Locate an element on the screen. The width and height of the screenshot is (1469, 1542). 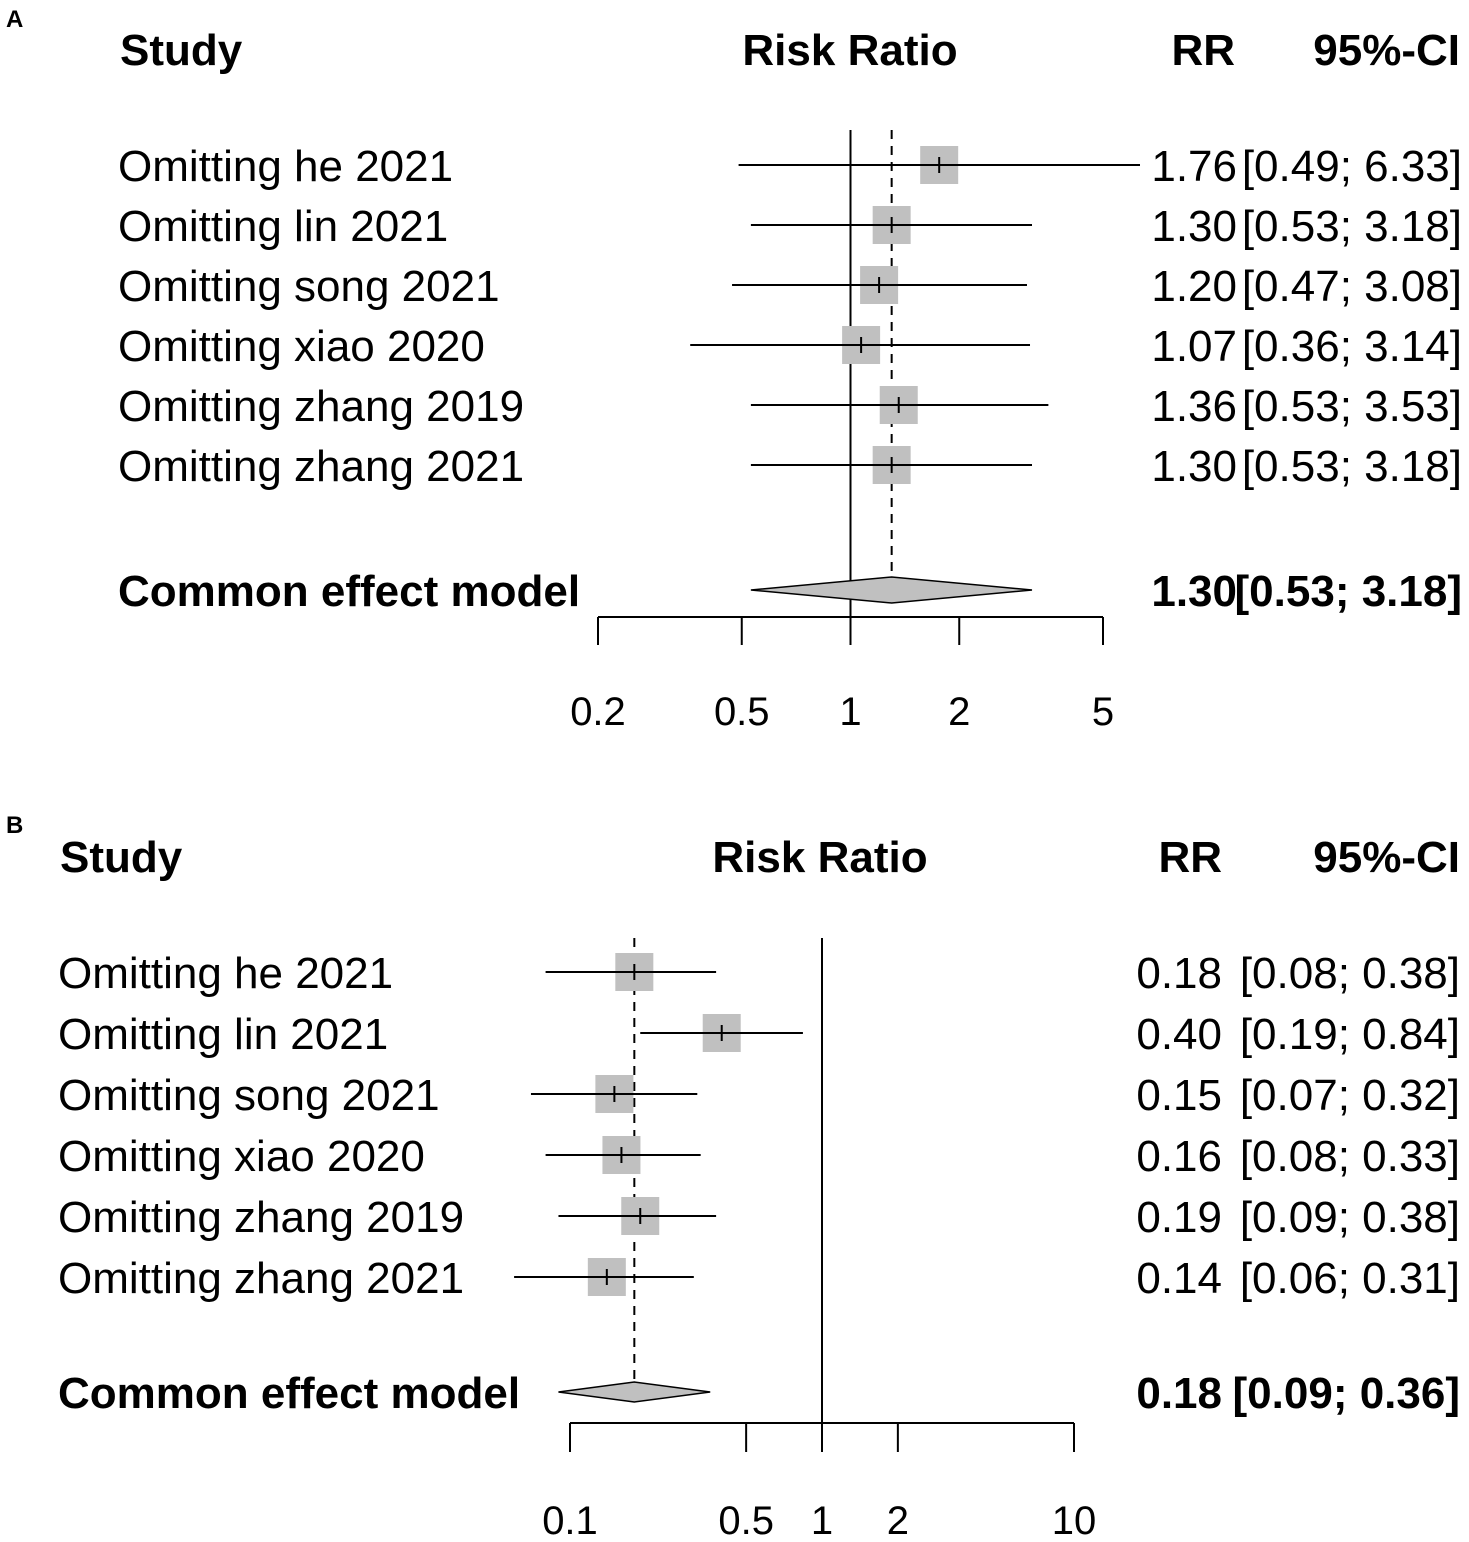
pa-study-label: Omitting zhang 2019 is located at coordinates (321, 406).